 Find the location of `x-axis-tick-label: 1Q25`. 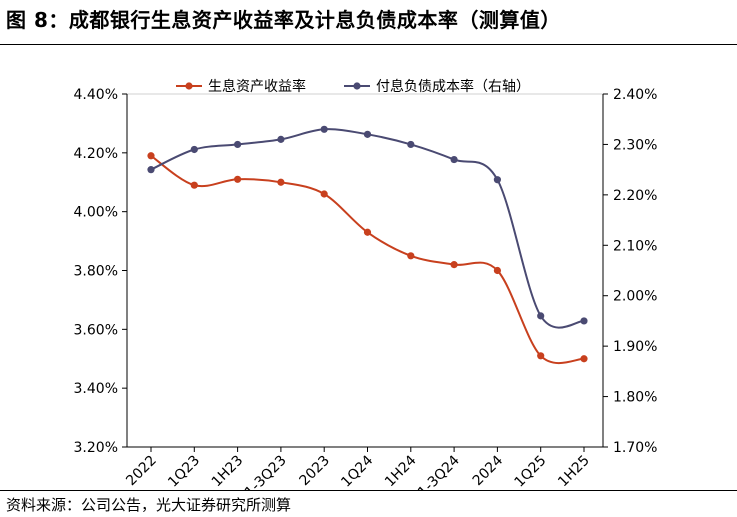

x-axis-tick-label: 1Q25 is located at coordinates (531, 471).